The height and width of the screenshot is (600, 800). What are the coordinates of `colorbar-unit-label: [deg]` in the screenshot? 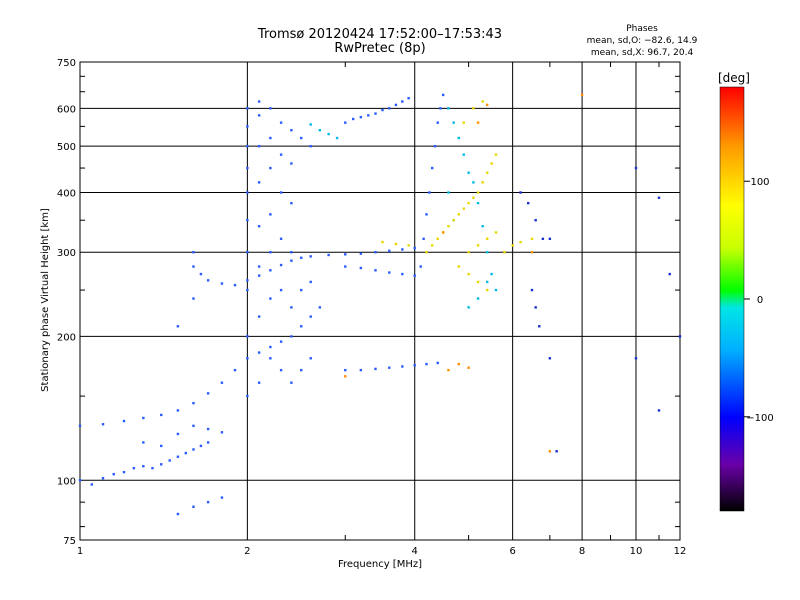 It's located at (734, 78).